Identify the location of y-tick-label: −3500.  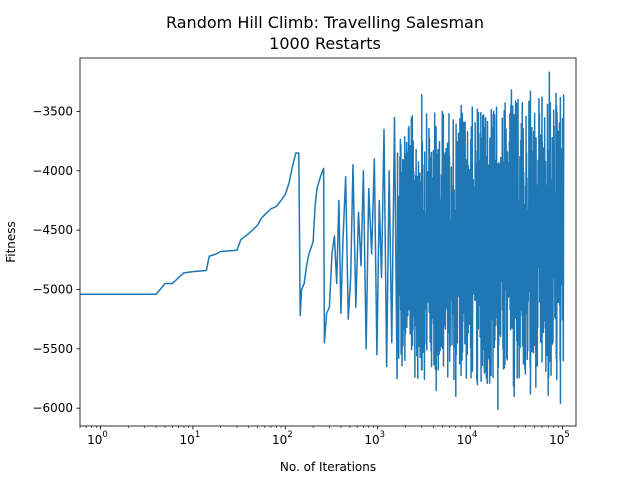
(52, 111).